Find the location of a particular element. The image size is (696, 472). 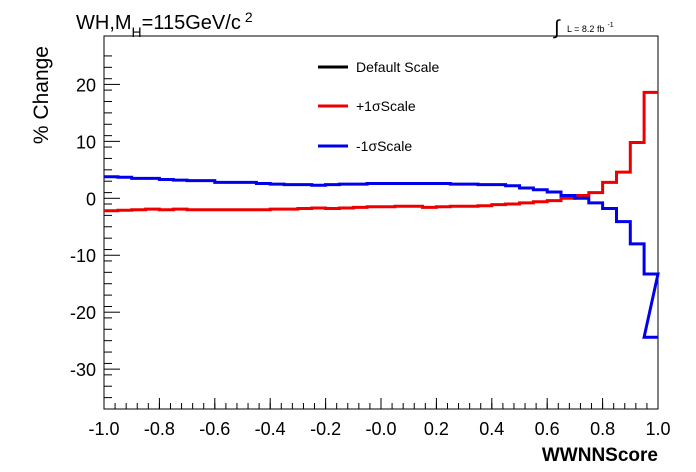

x-tick-label: -0.6 is located at coordinates (214, 429).